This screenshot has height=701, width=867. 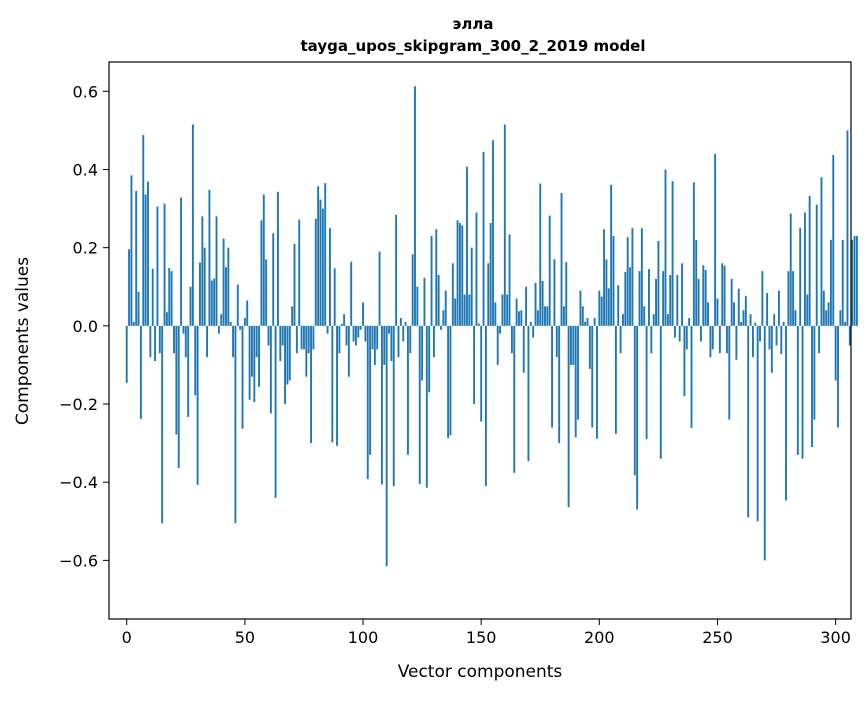 What do you see at coordinates (245, 637) in the screenshot?
I see `x-tick-label: 50` at bounding box center [245, 637].